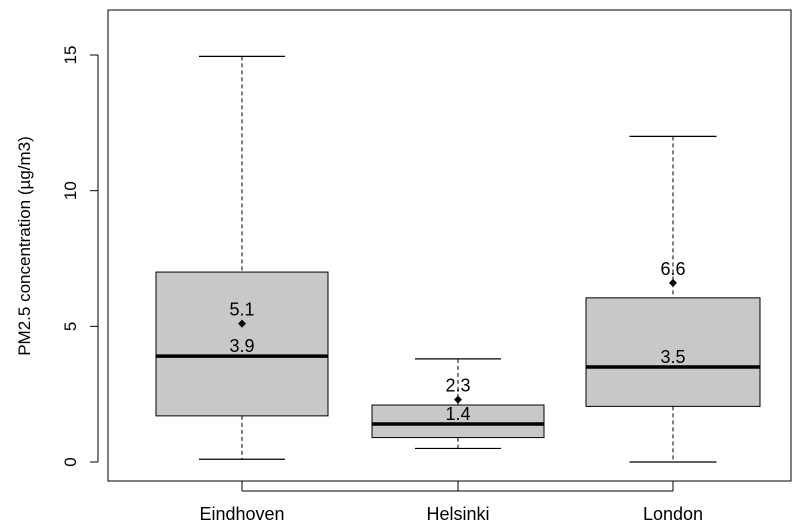  I want to click on median-label: 3.9, so click(241, 346).